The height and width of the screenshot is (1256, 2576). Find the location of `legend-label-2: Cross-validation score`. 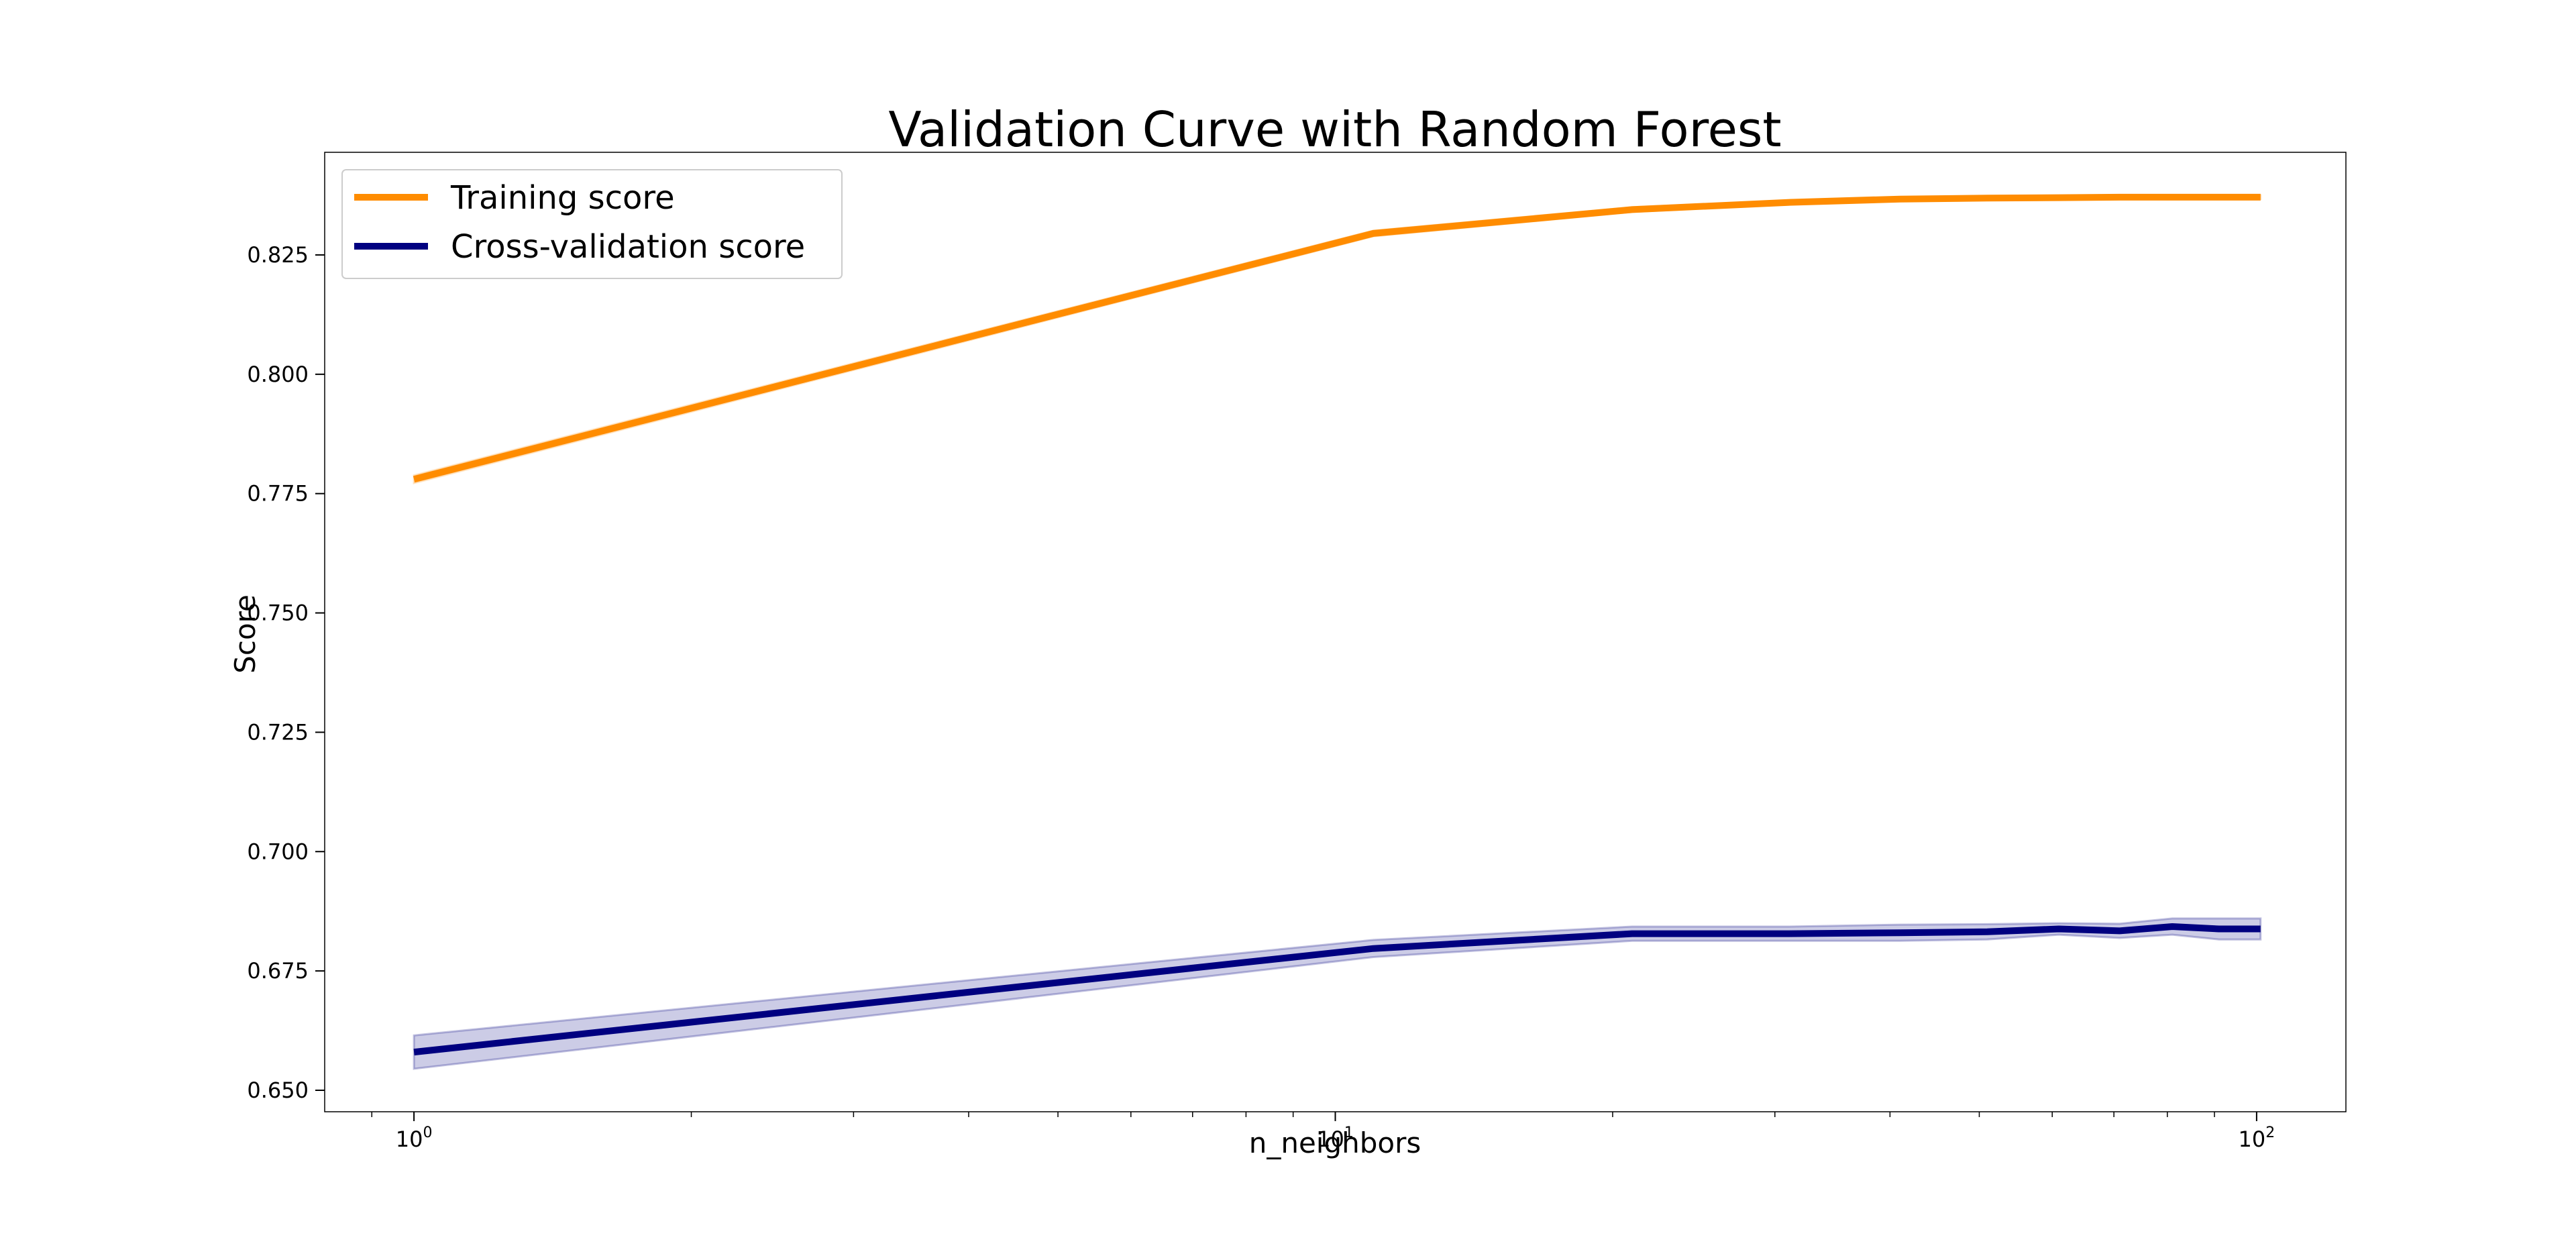

legend-label-2: Cross-validation score is located at coordinates (628, 247).